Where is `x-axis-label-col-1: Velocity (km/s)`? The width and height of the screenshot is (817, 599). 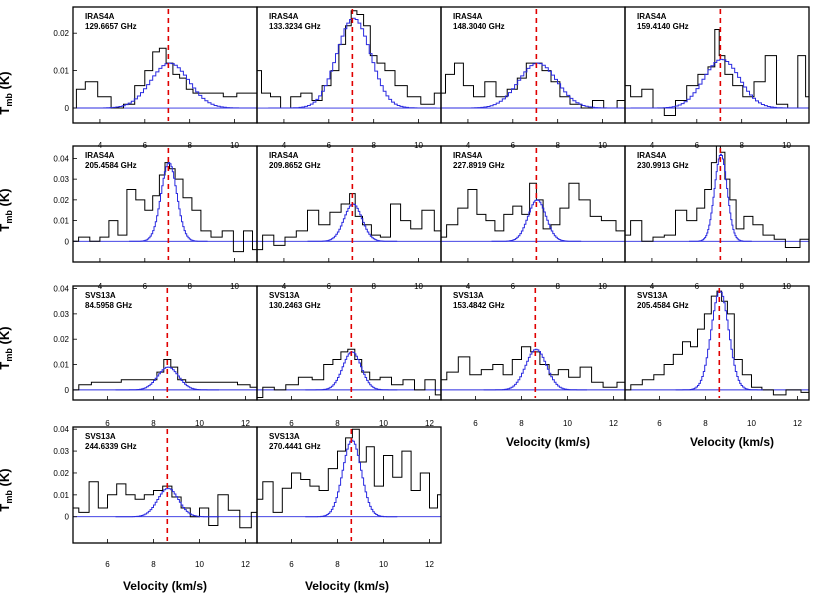
x-axis-label-col-1: Velocity (km/s) is located at coordinates (165, 586).